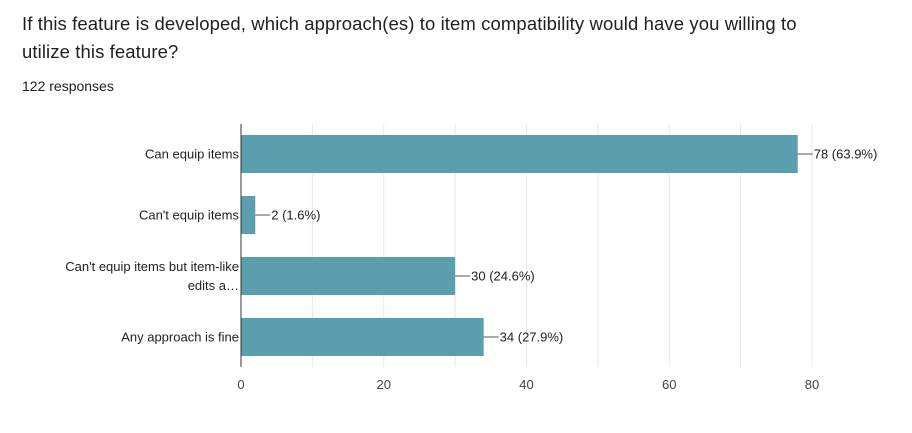 This screenshot has height=433, width=912. I want to click on response-count: 122 responses, so click(68, 86).